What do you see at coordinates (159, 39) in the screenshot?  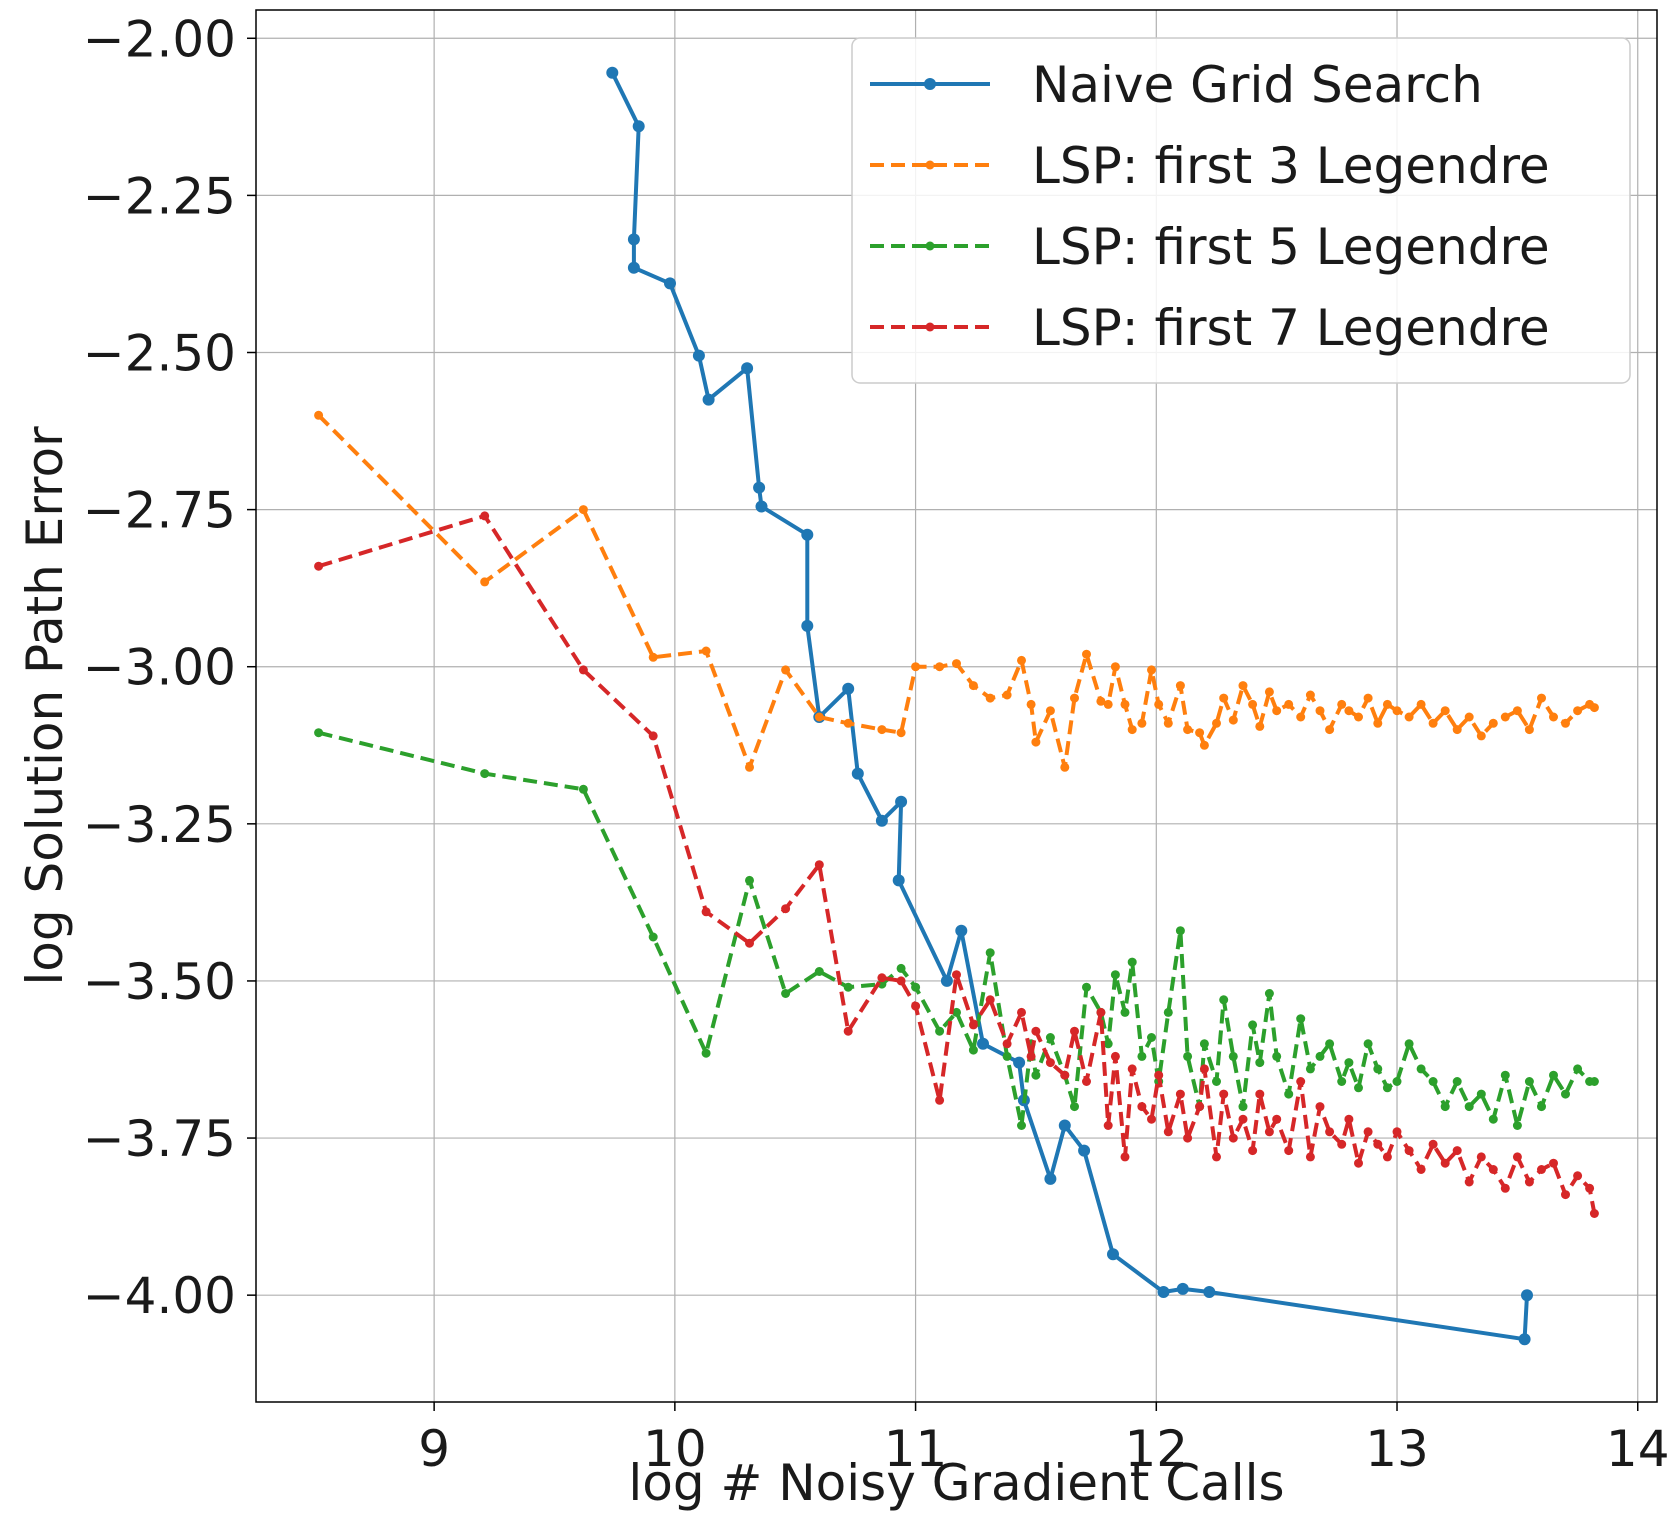 I see `y-tick-label: −2.00` at bounding box center [159, 39].